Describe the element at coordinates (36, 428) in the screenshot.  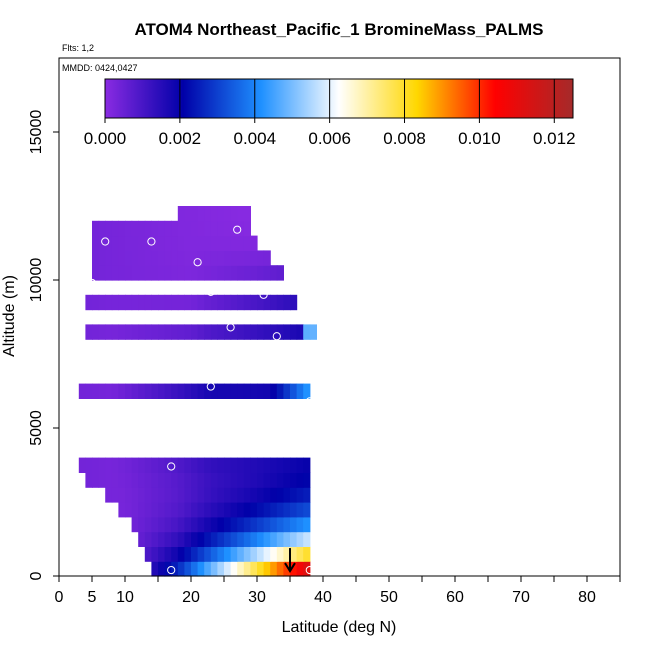
I see `y-tick-label: 5000` at that location.